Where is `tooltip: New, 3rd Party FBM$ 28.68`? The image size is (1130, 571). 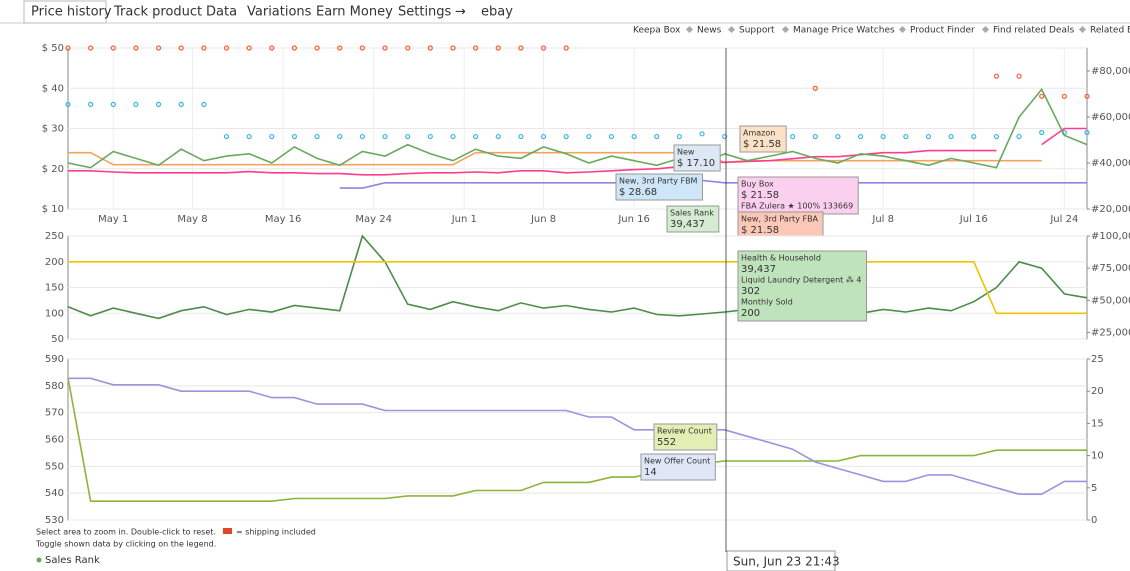 tooltip: New, 3rd Party FBM$ 28.68 is located at coordinates (659, 187).